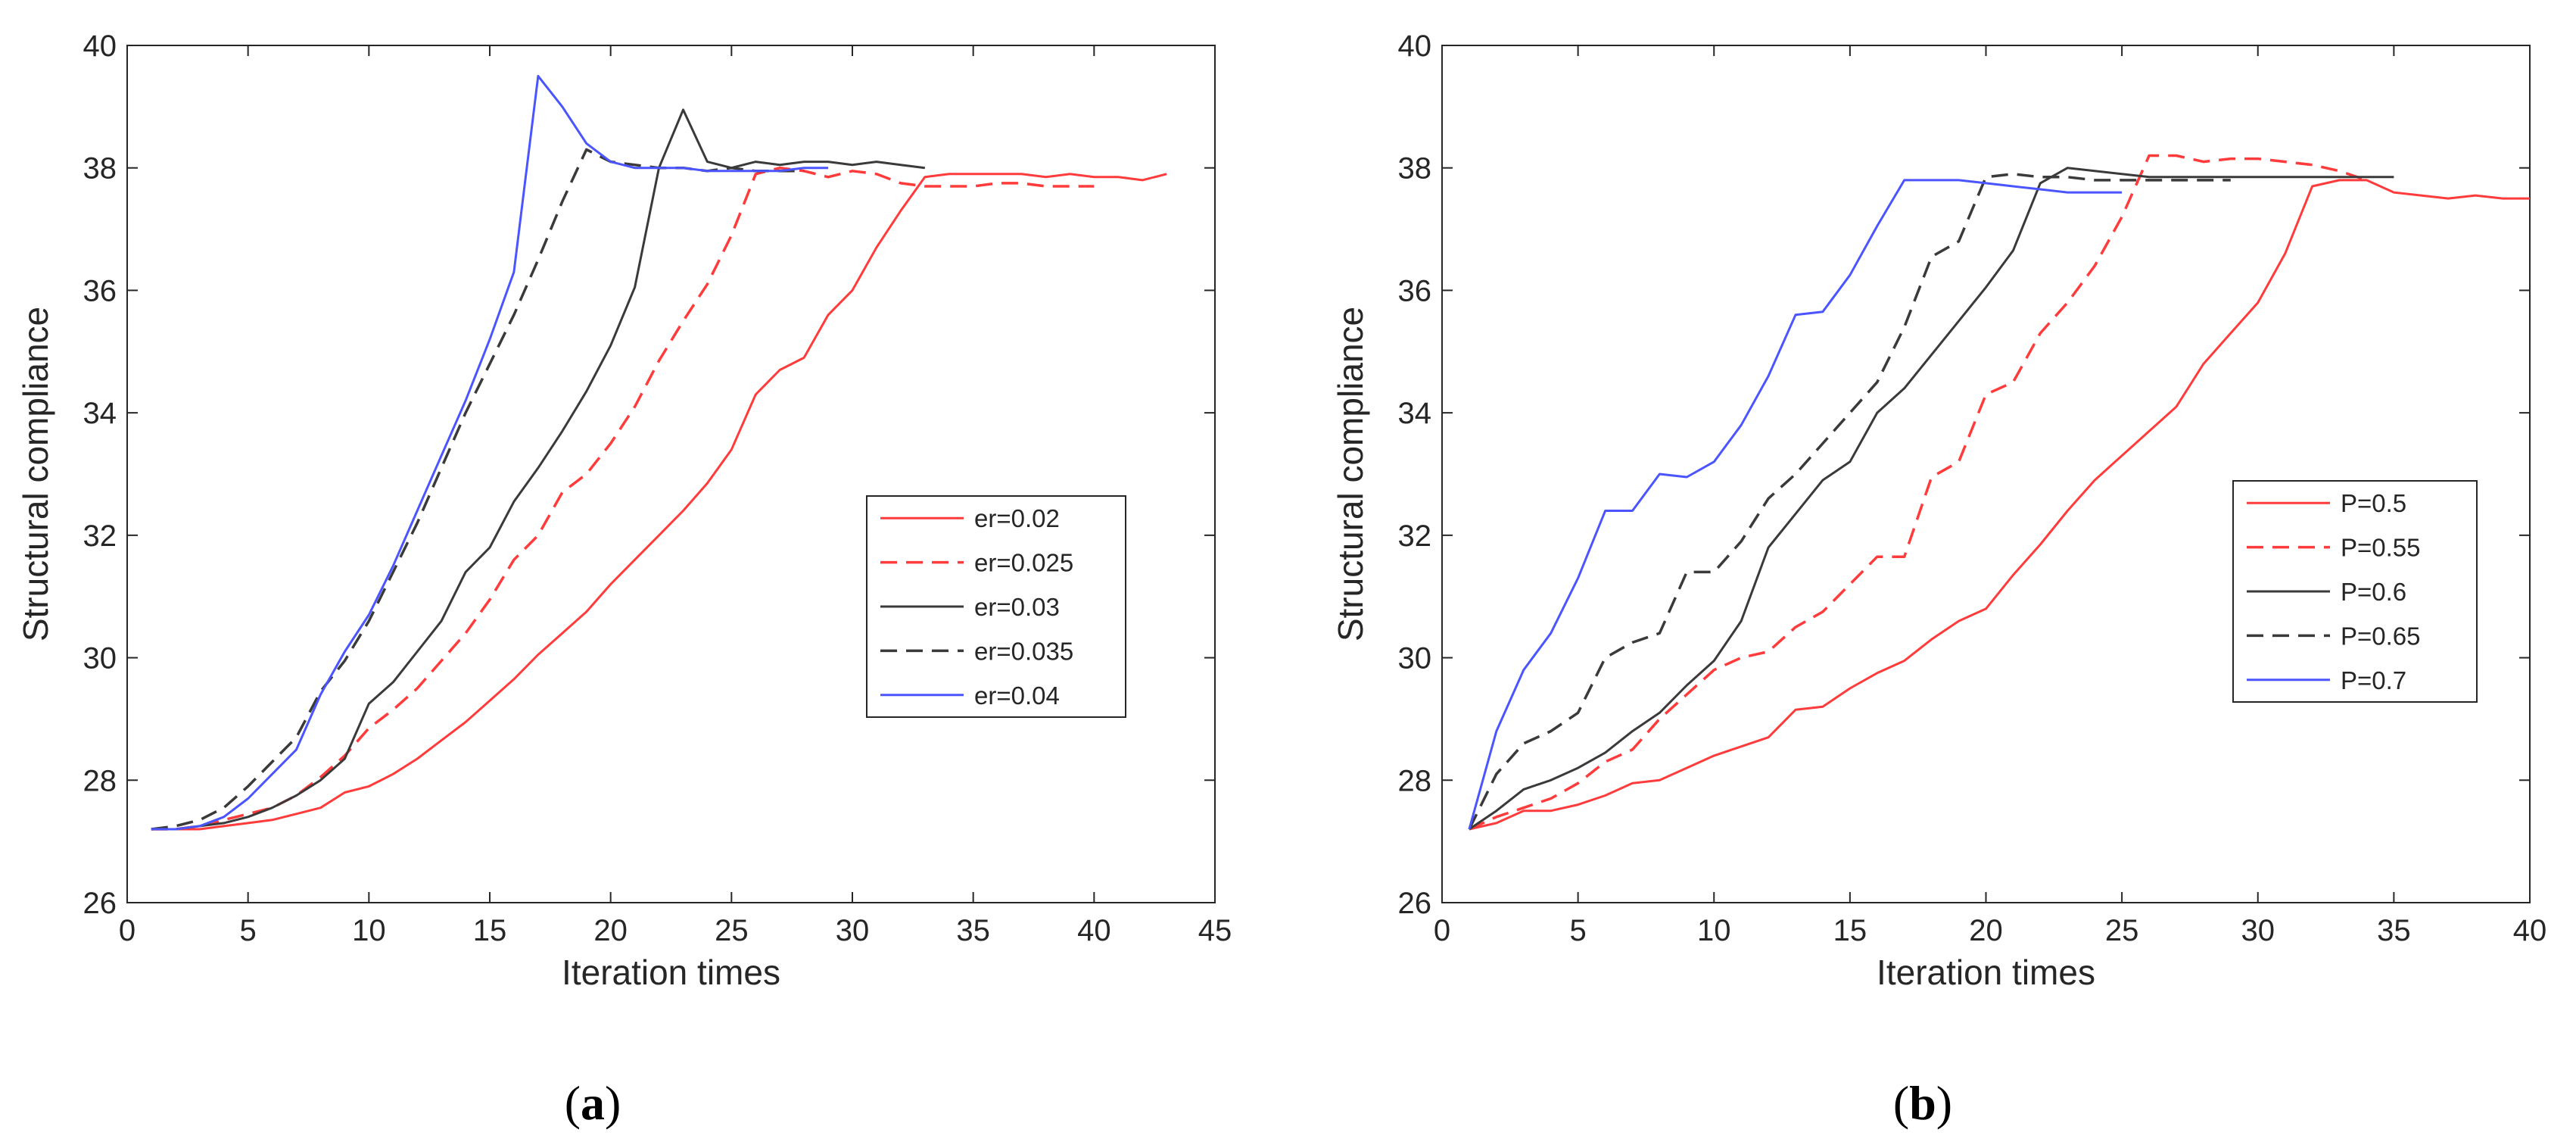  I want to click on caption-letter: a, so click(593, 1103).